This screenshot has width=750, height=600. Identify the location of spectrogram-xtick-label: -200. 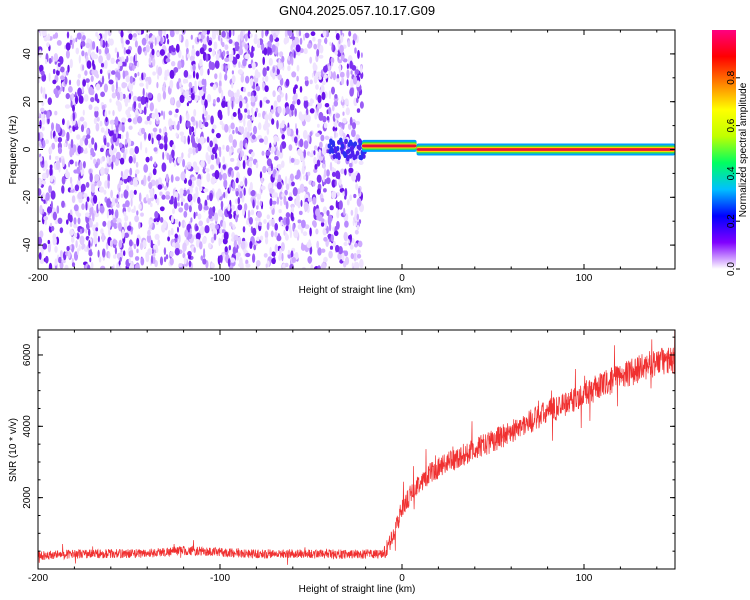
(38, 278).